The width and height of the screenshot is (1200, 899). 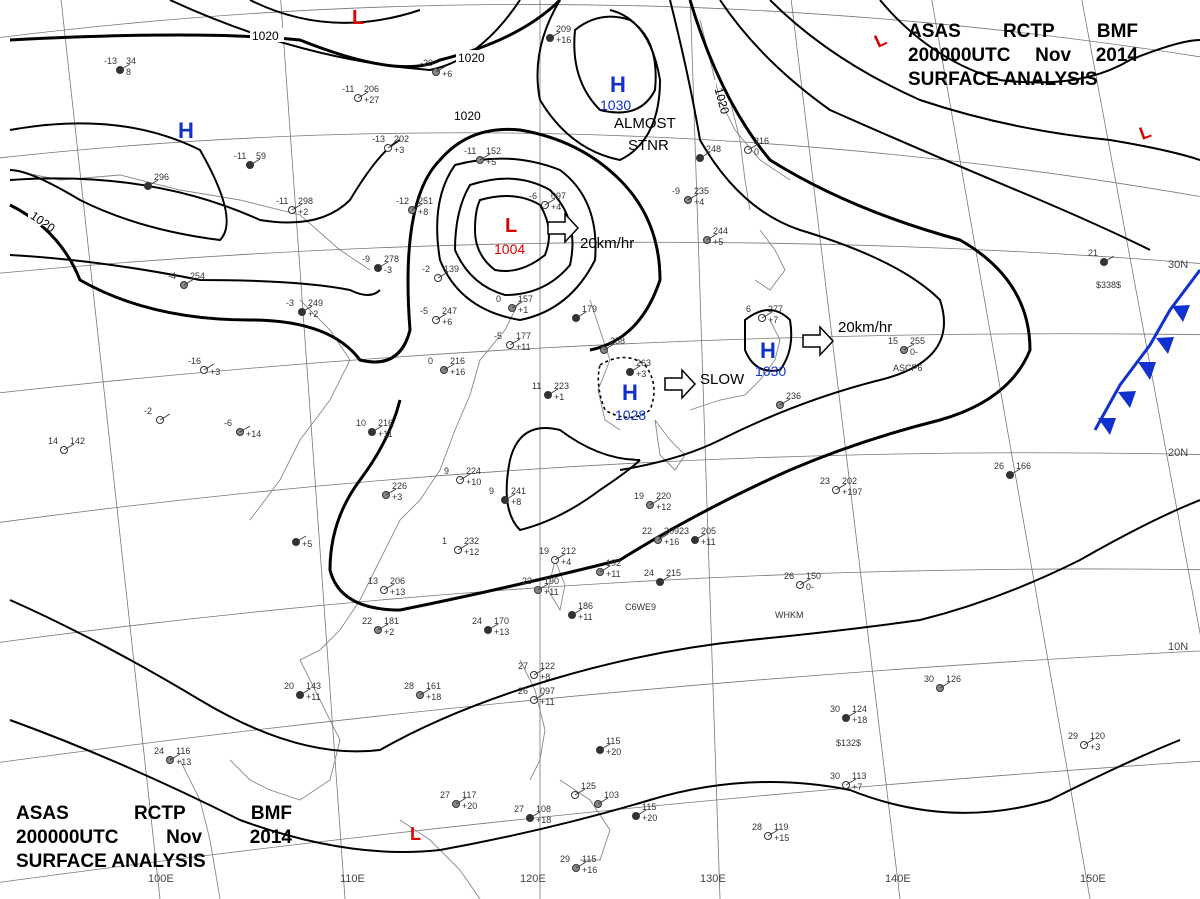 I want to click on lon-label: 140E, so click(x=898, y=879).